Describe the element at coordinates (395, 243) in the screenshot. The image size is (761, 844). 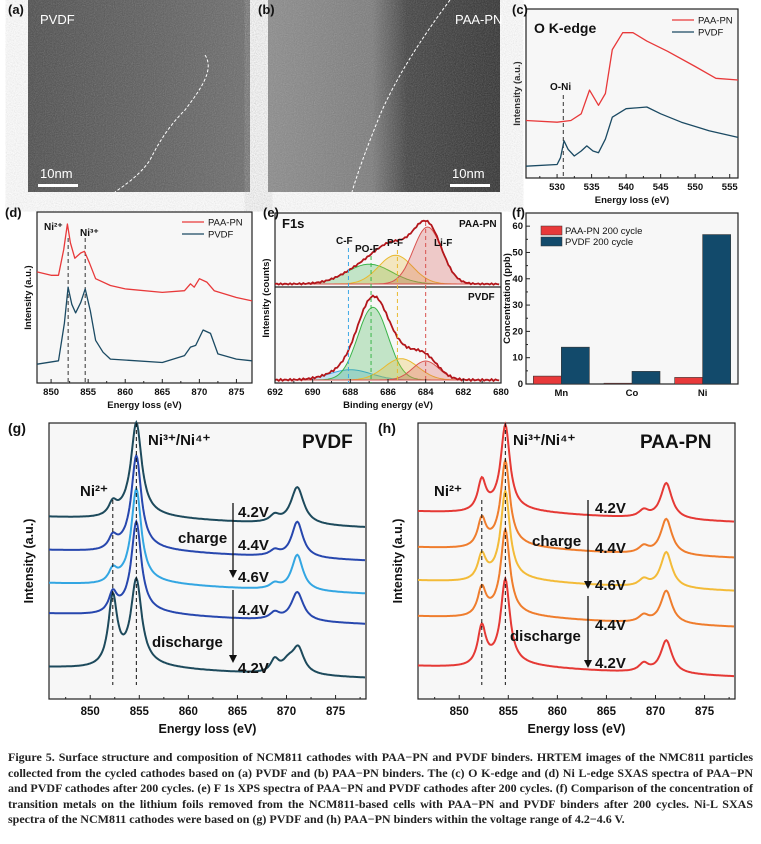
I see `label-p-f: P-F` at that location.